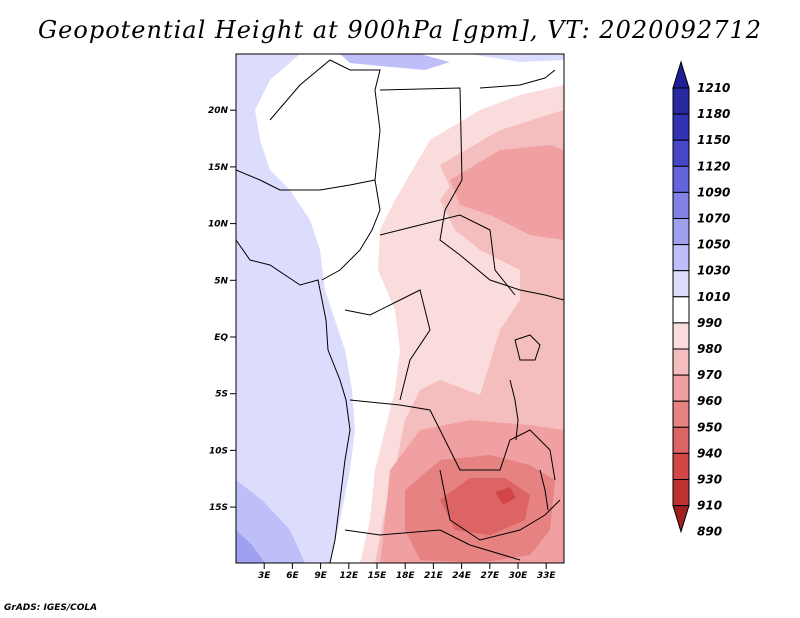  I want to click on border-congo, so click(387, 345).